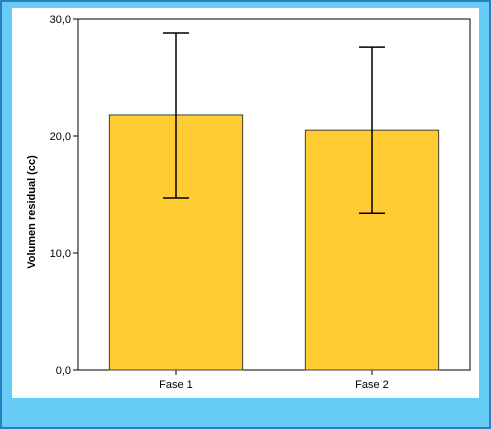  Describe the element at coordinates (60, 20) in the screenshot. I see `y-tick-label: 30,0` at that location.